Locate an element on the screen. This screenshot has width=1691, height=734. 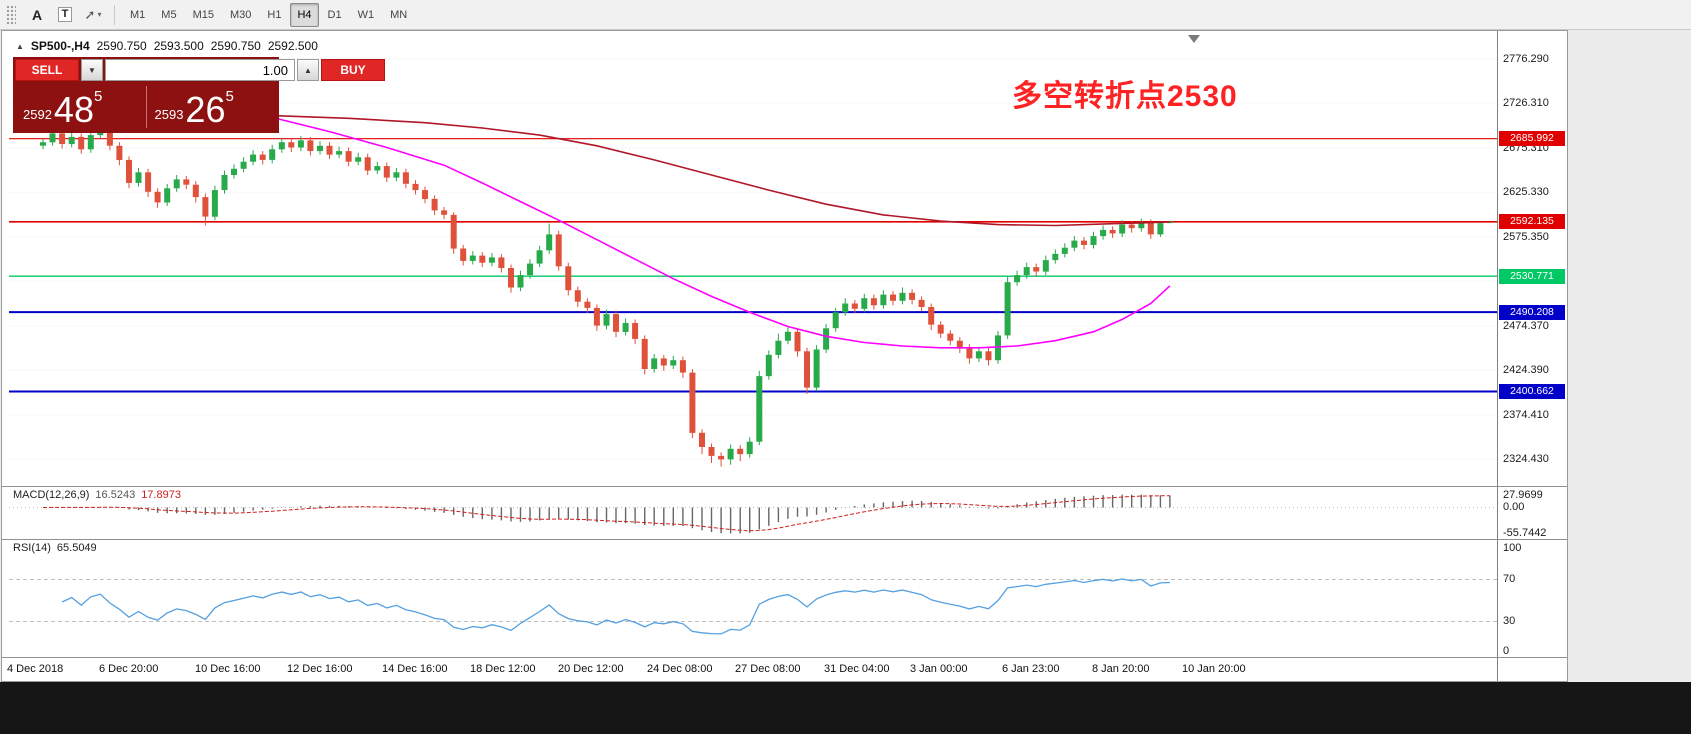
timeframe-w1-button: W1 is located at coordinates (366, 14).